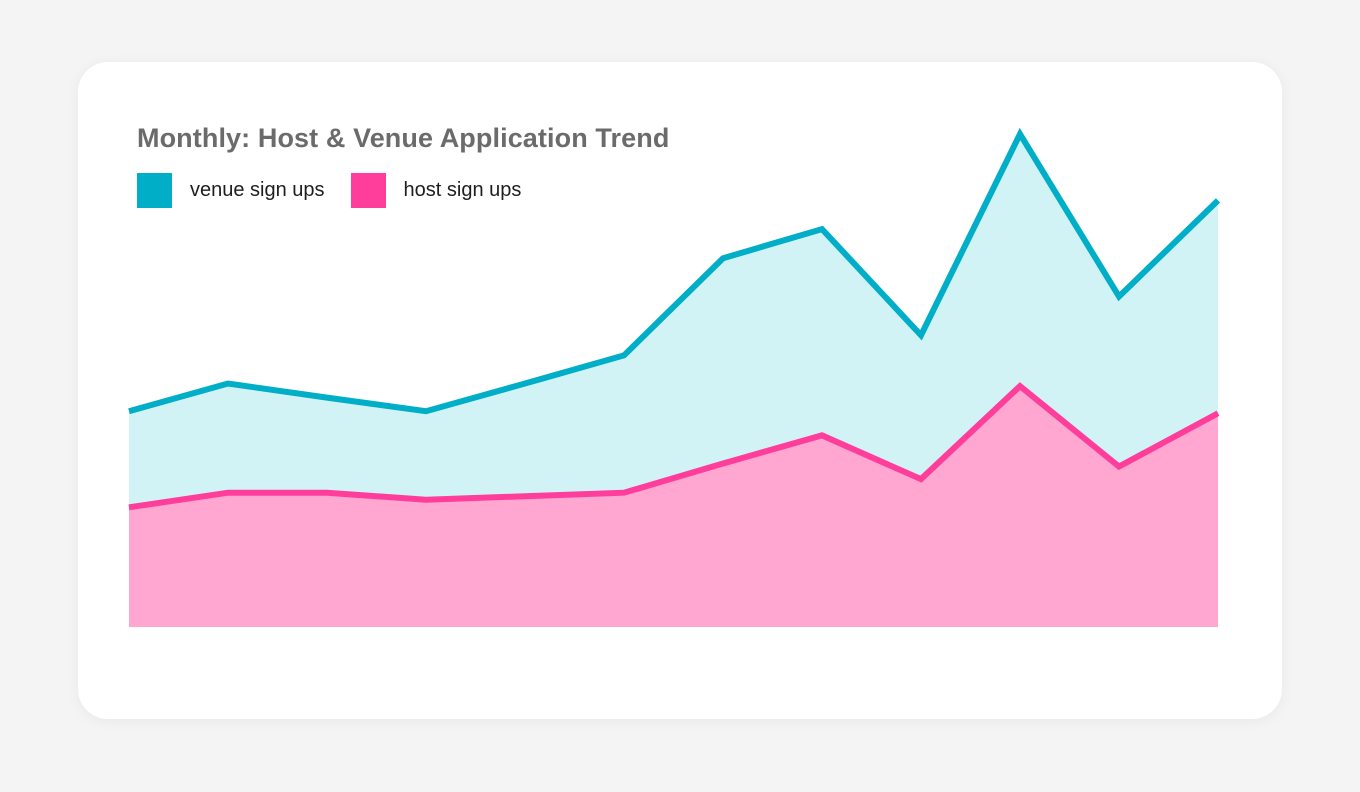  Describe the element at coordinates (342, 190) in the screenshot. I see `chart-legend: venue sign ups host sign ups` at that location.